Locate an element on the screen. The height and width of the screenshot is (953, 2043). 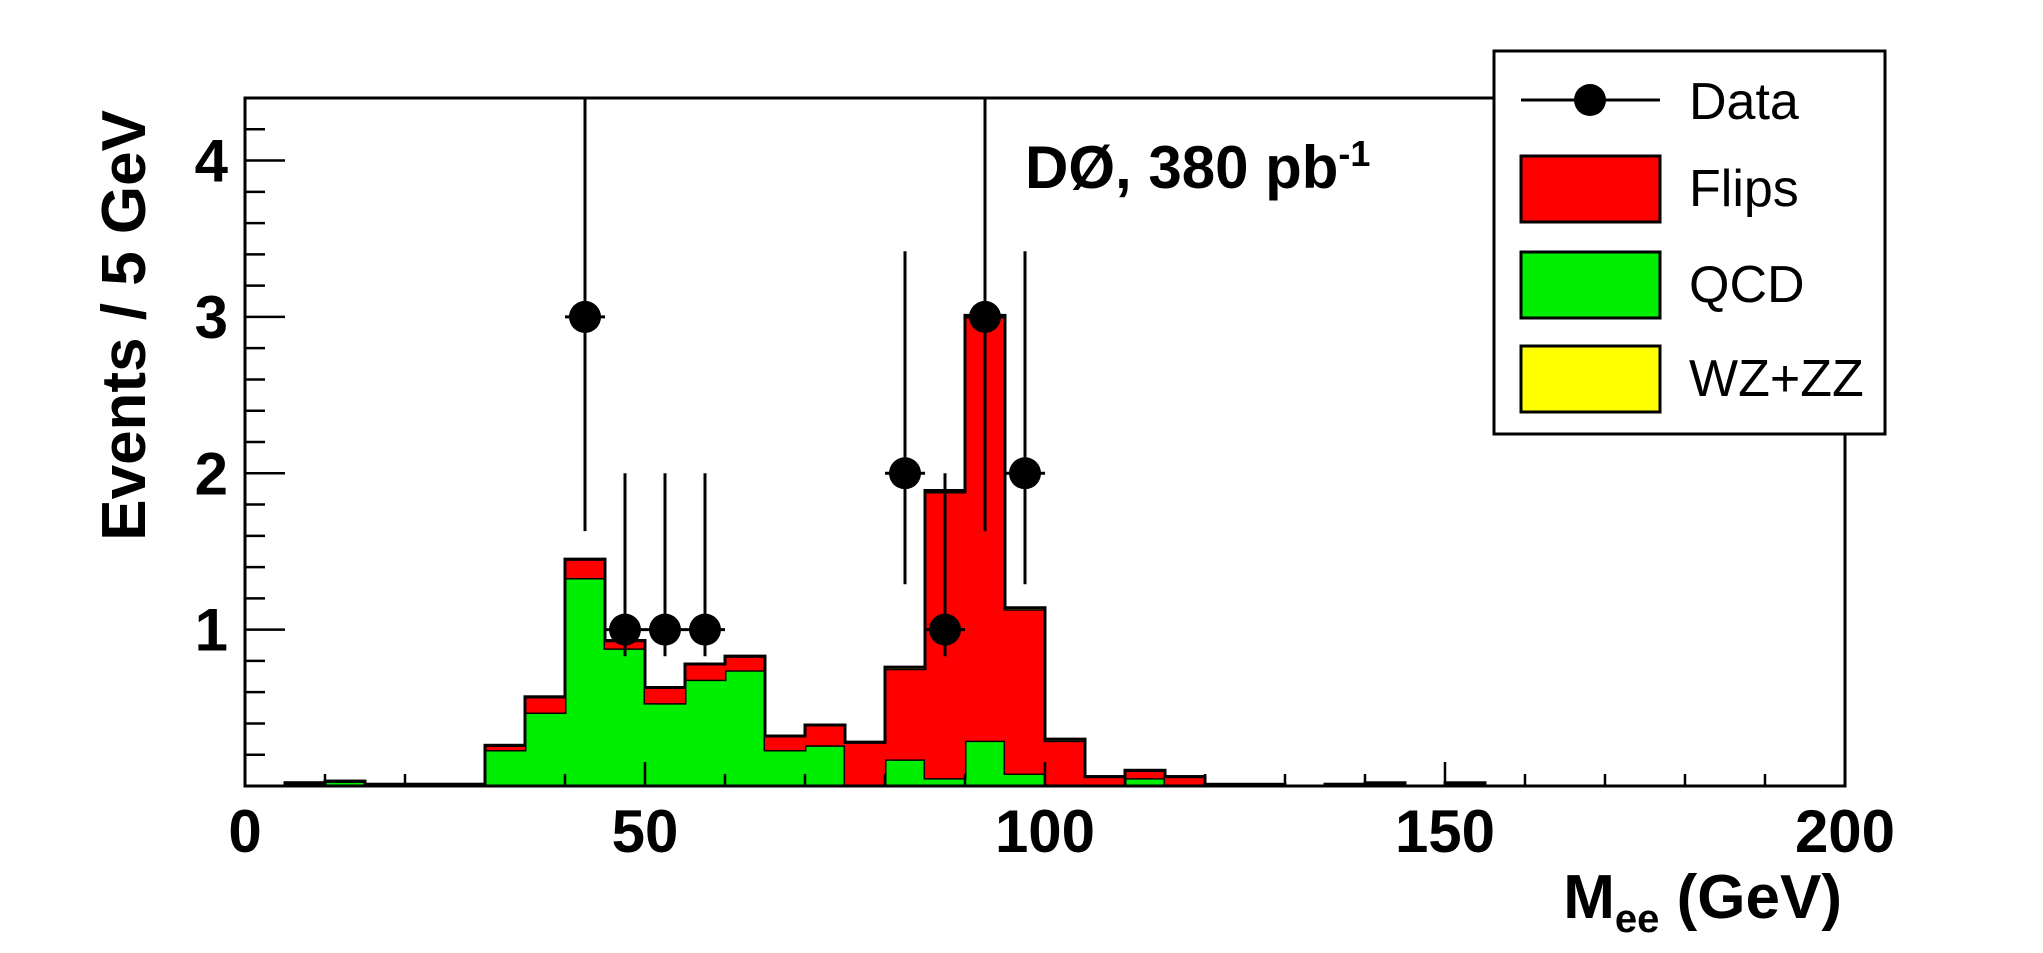
x-axis-title-subscript: ee is located at coordinates (1637, 919).